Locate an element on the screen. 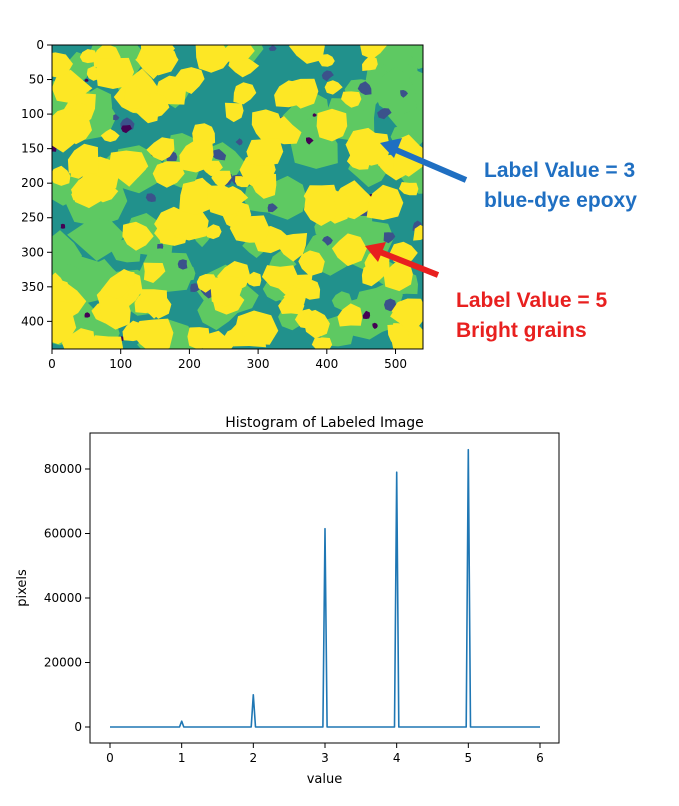  image-x-tick-label: 0 is located at coordinates (52, 364).